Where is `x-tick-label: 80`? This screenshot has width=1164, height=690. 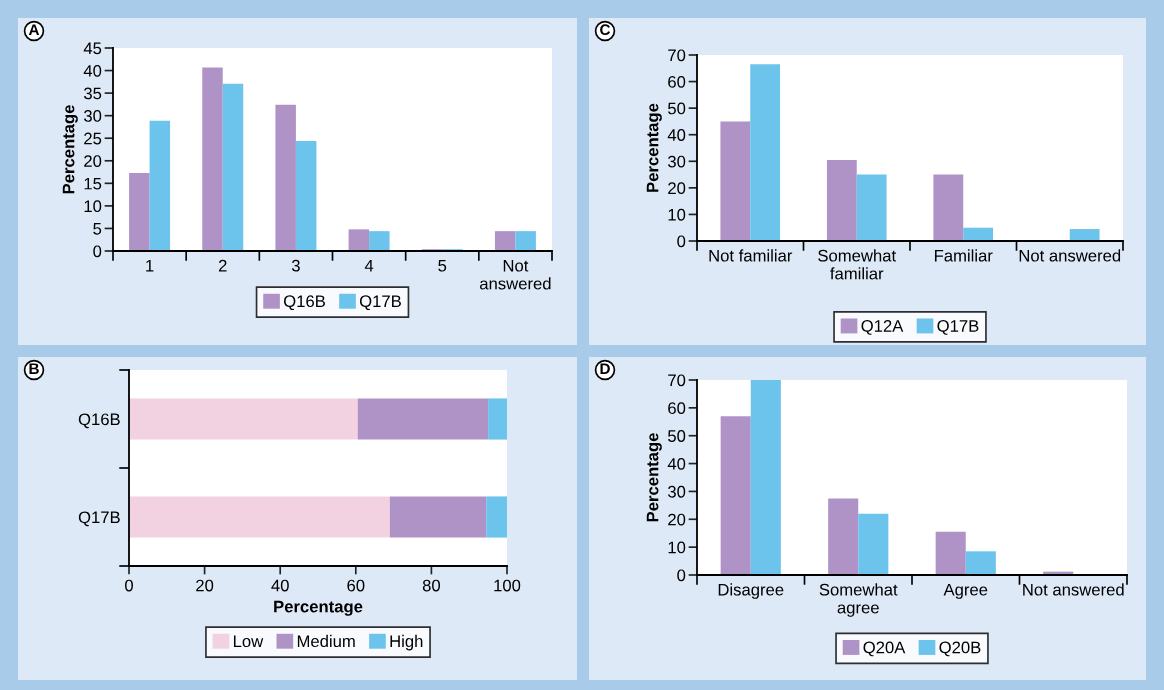 x-tick-label: 80 is located at coordinates (431, 585).